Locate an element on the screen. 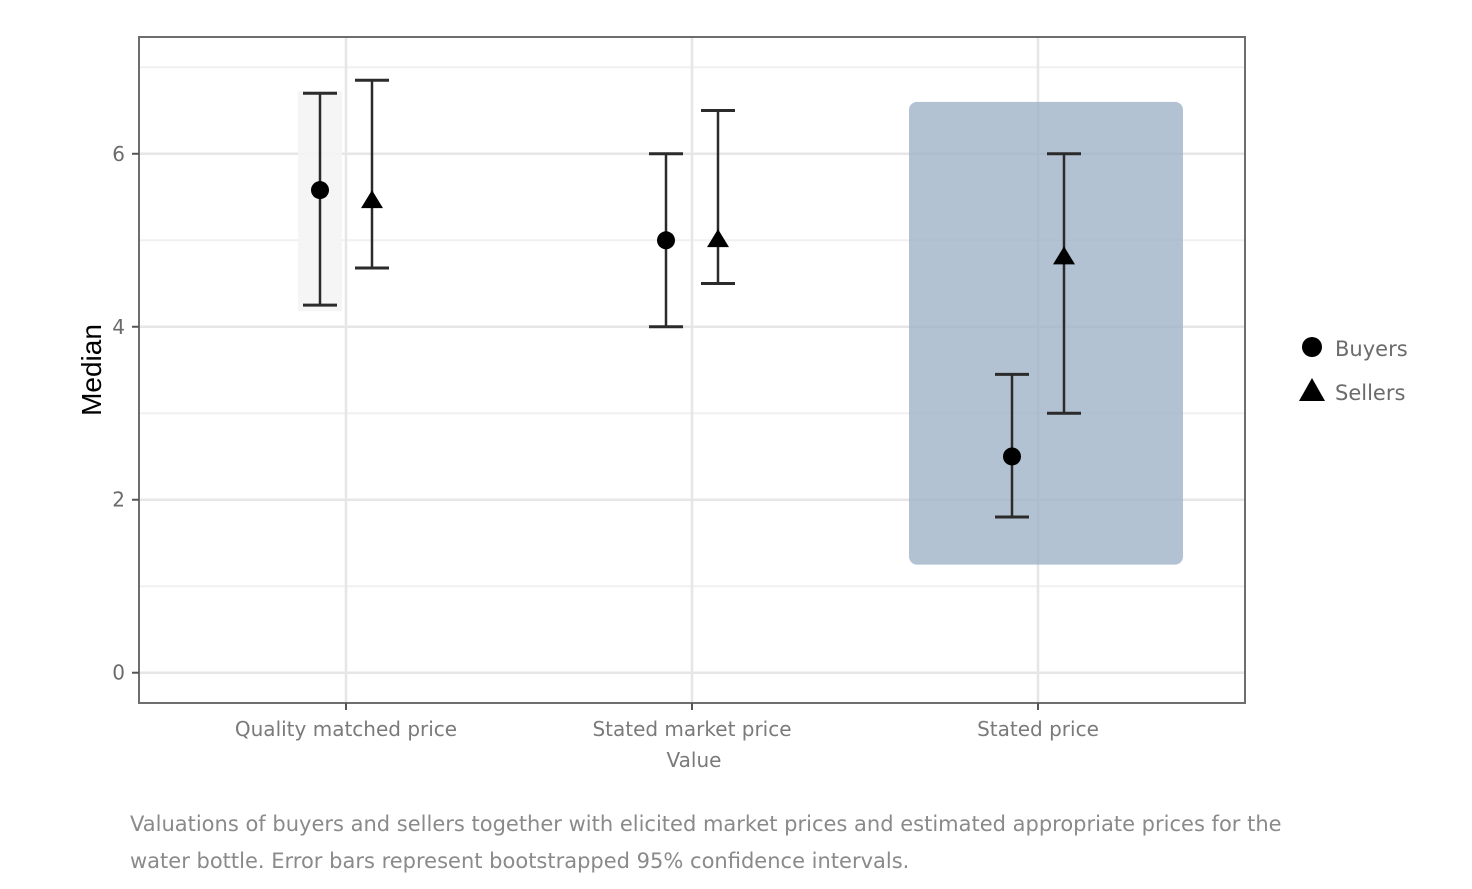 This screenshot has height=889, width=1472. legend-item-sellers: Sellers is located at coordinates (1352, 391).